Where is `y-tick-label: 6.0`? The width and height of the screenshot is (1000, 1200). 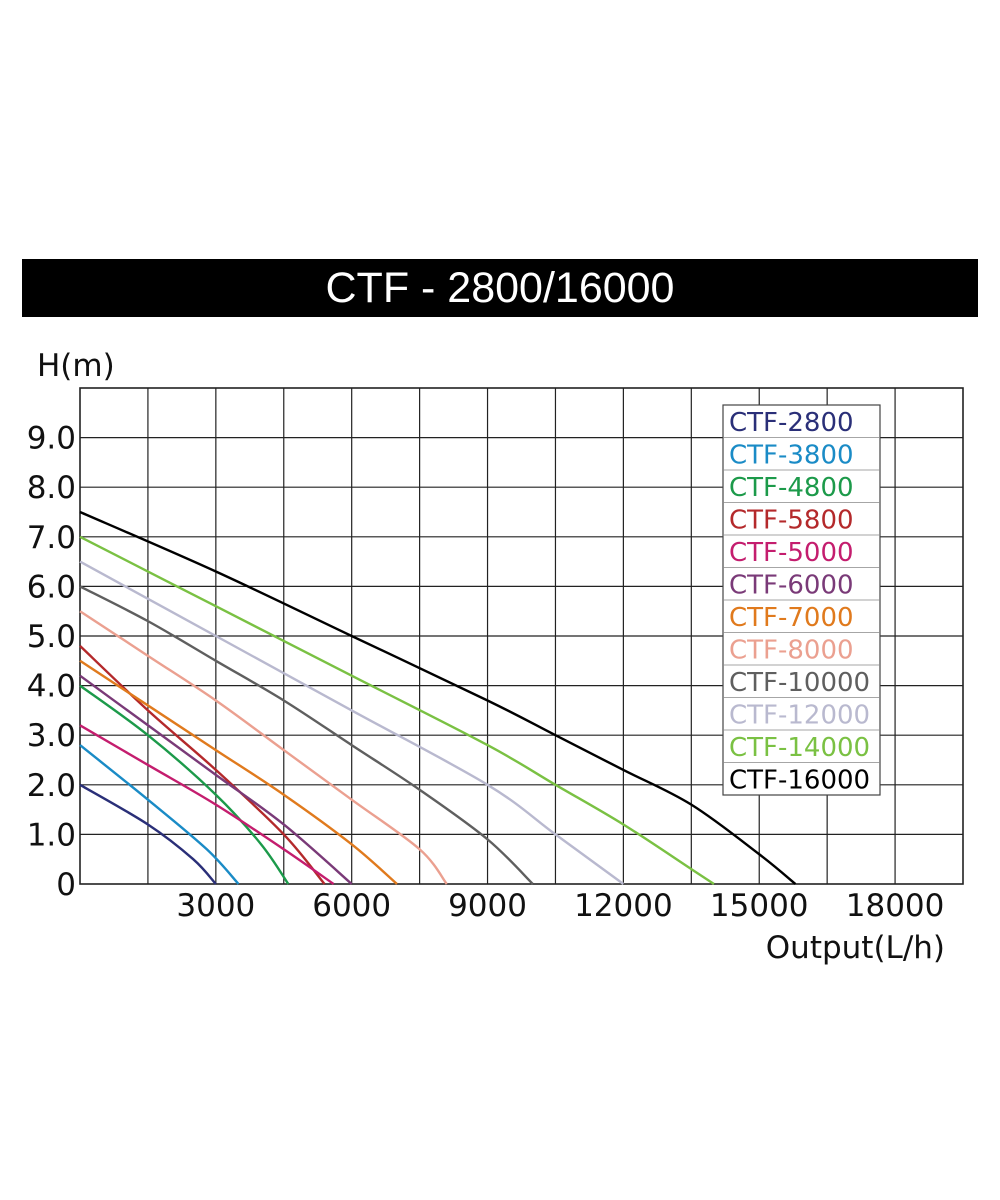
y-tick-label: 6.0 is located at coordinates (51, 587).